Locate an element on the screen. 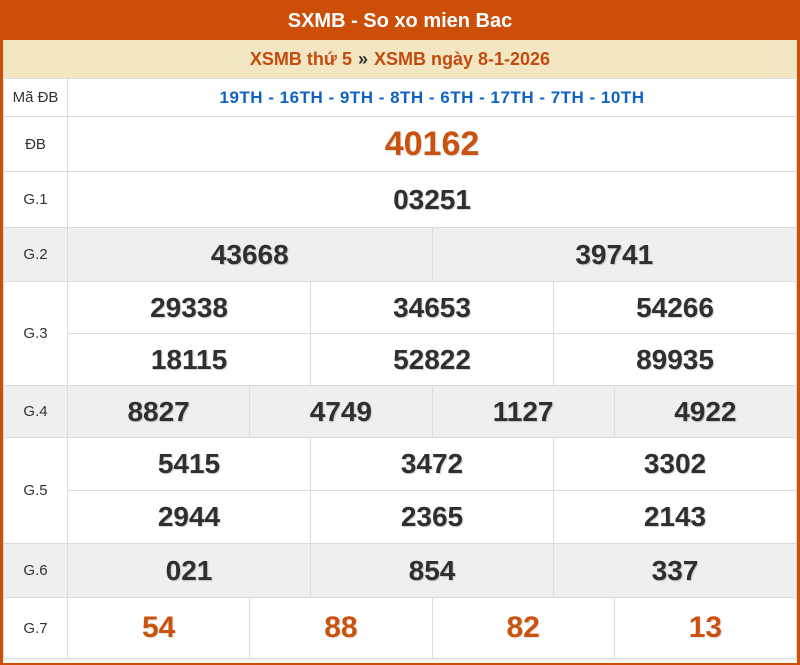 The image size is (800, 665). prize-value-g6-1-3: 337 is located at coordinates (675, 570).